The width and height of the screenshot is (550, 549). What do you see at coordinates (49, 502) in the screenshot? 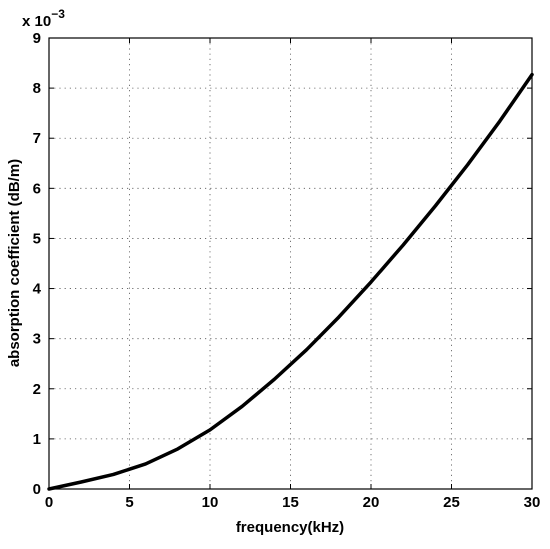
I see `x-tick-label: 0` at bounding box center [49, 502].